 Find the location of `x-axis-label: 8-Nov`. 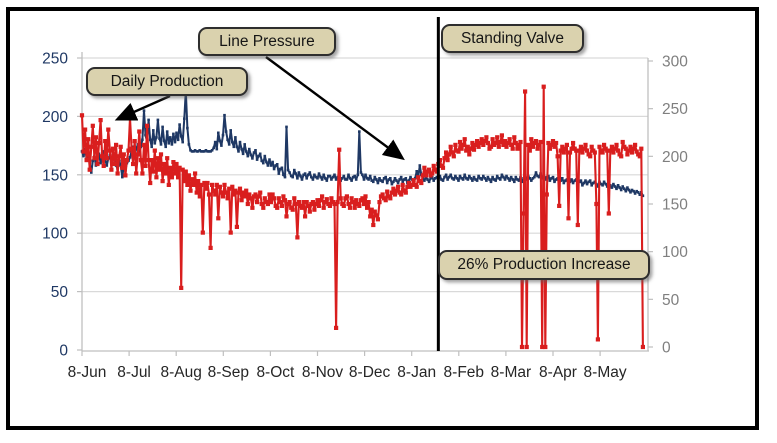

x-axis-label: 8-Nov is located at coordinates (323, 372).